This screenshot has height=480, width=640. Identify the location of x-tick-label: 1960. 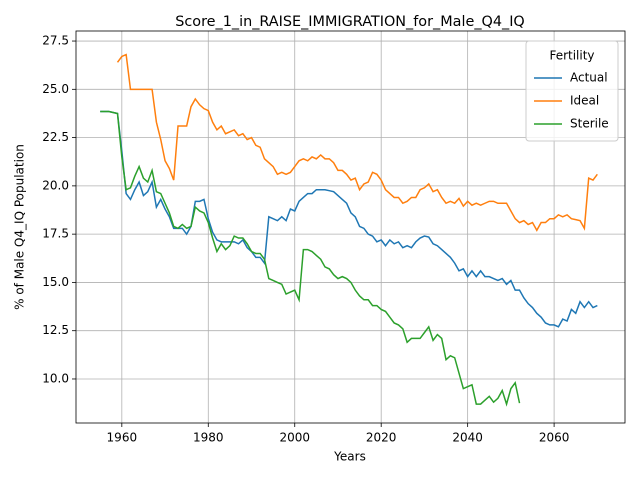
(122, 438).